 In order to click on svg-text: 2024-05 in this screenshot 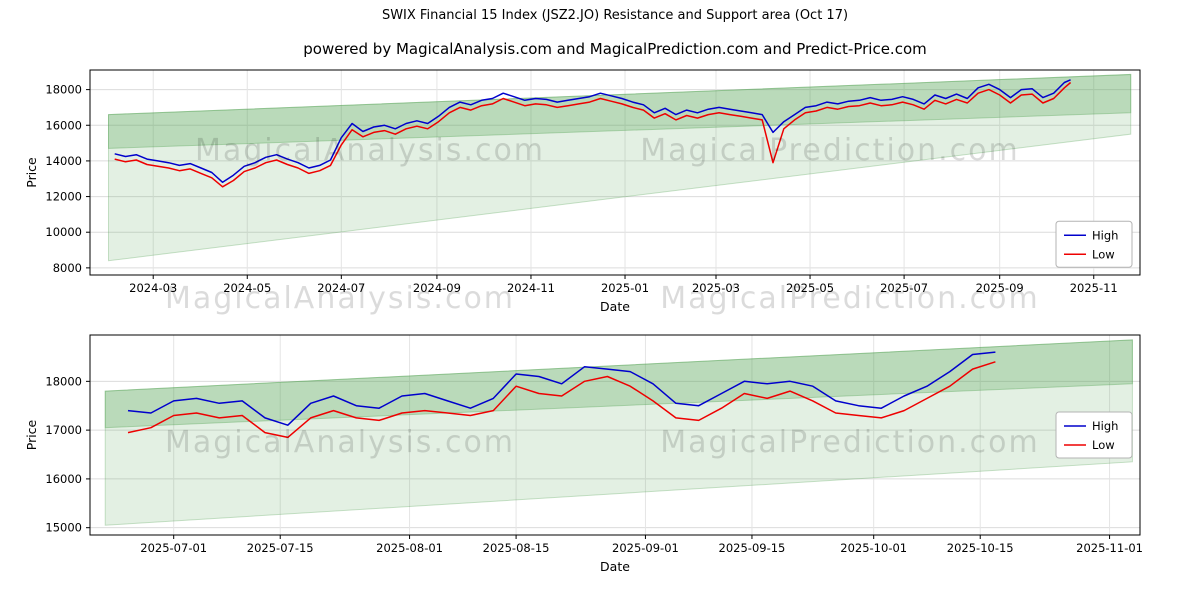, I will do `click(247, 288)`.